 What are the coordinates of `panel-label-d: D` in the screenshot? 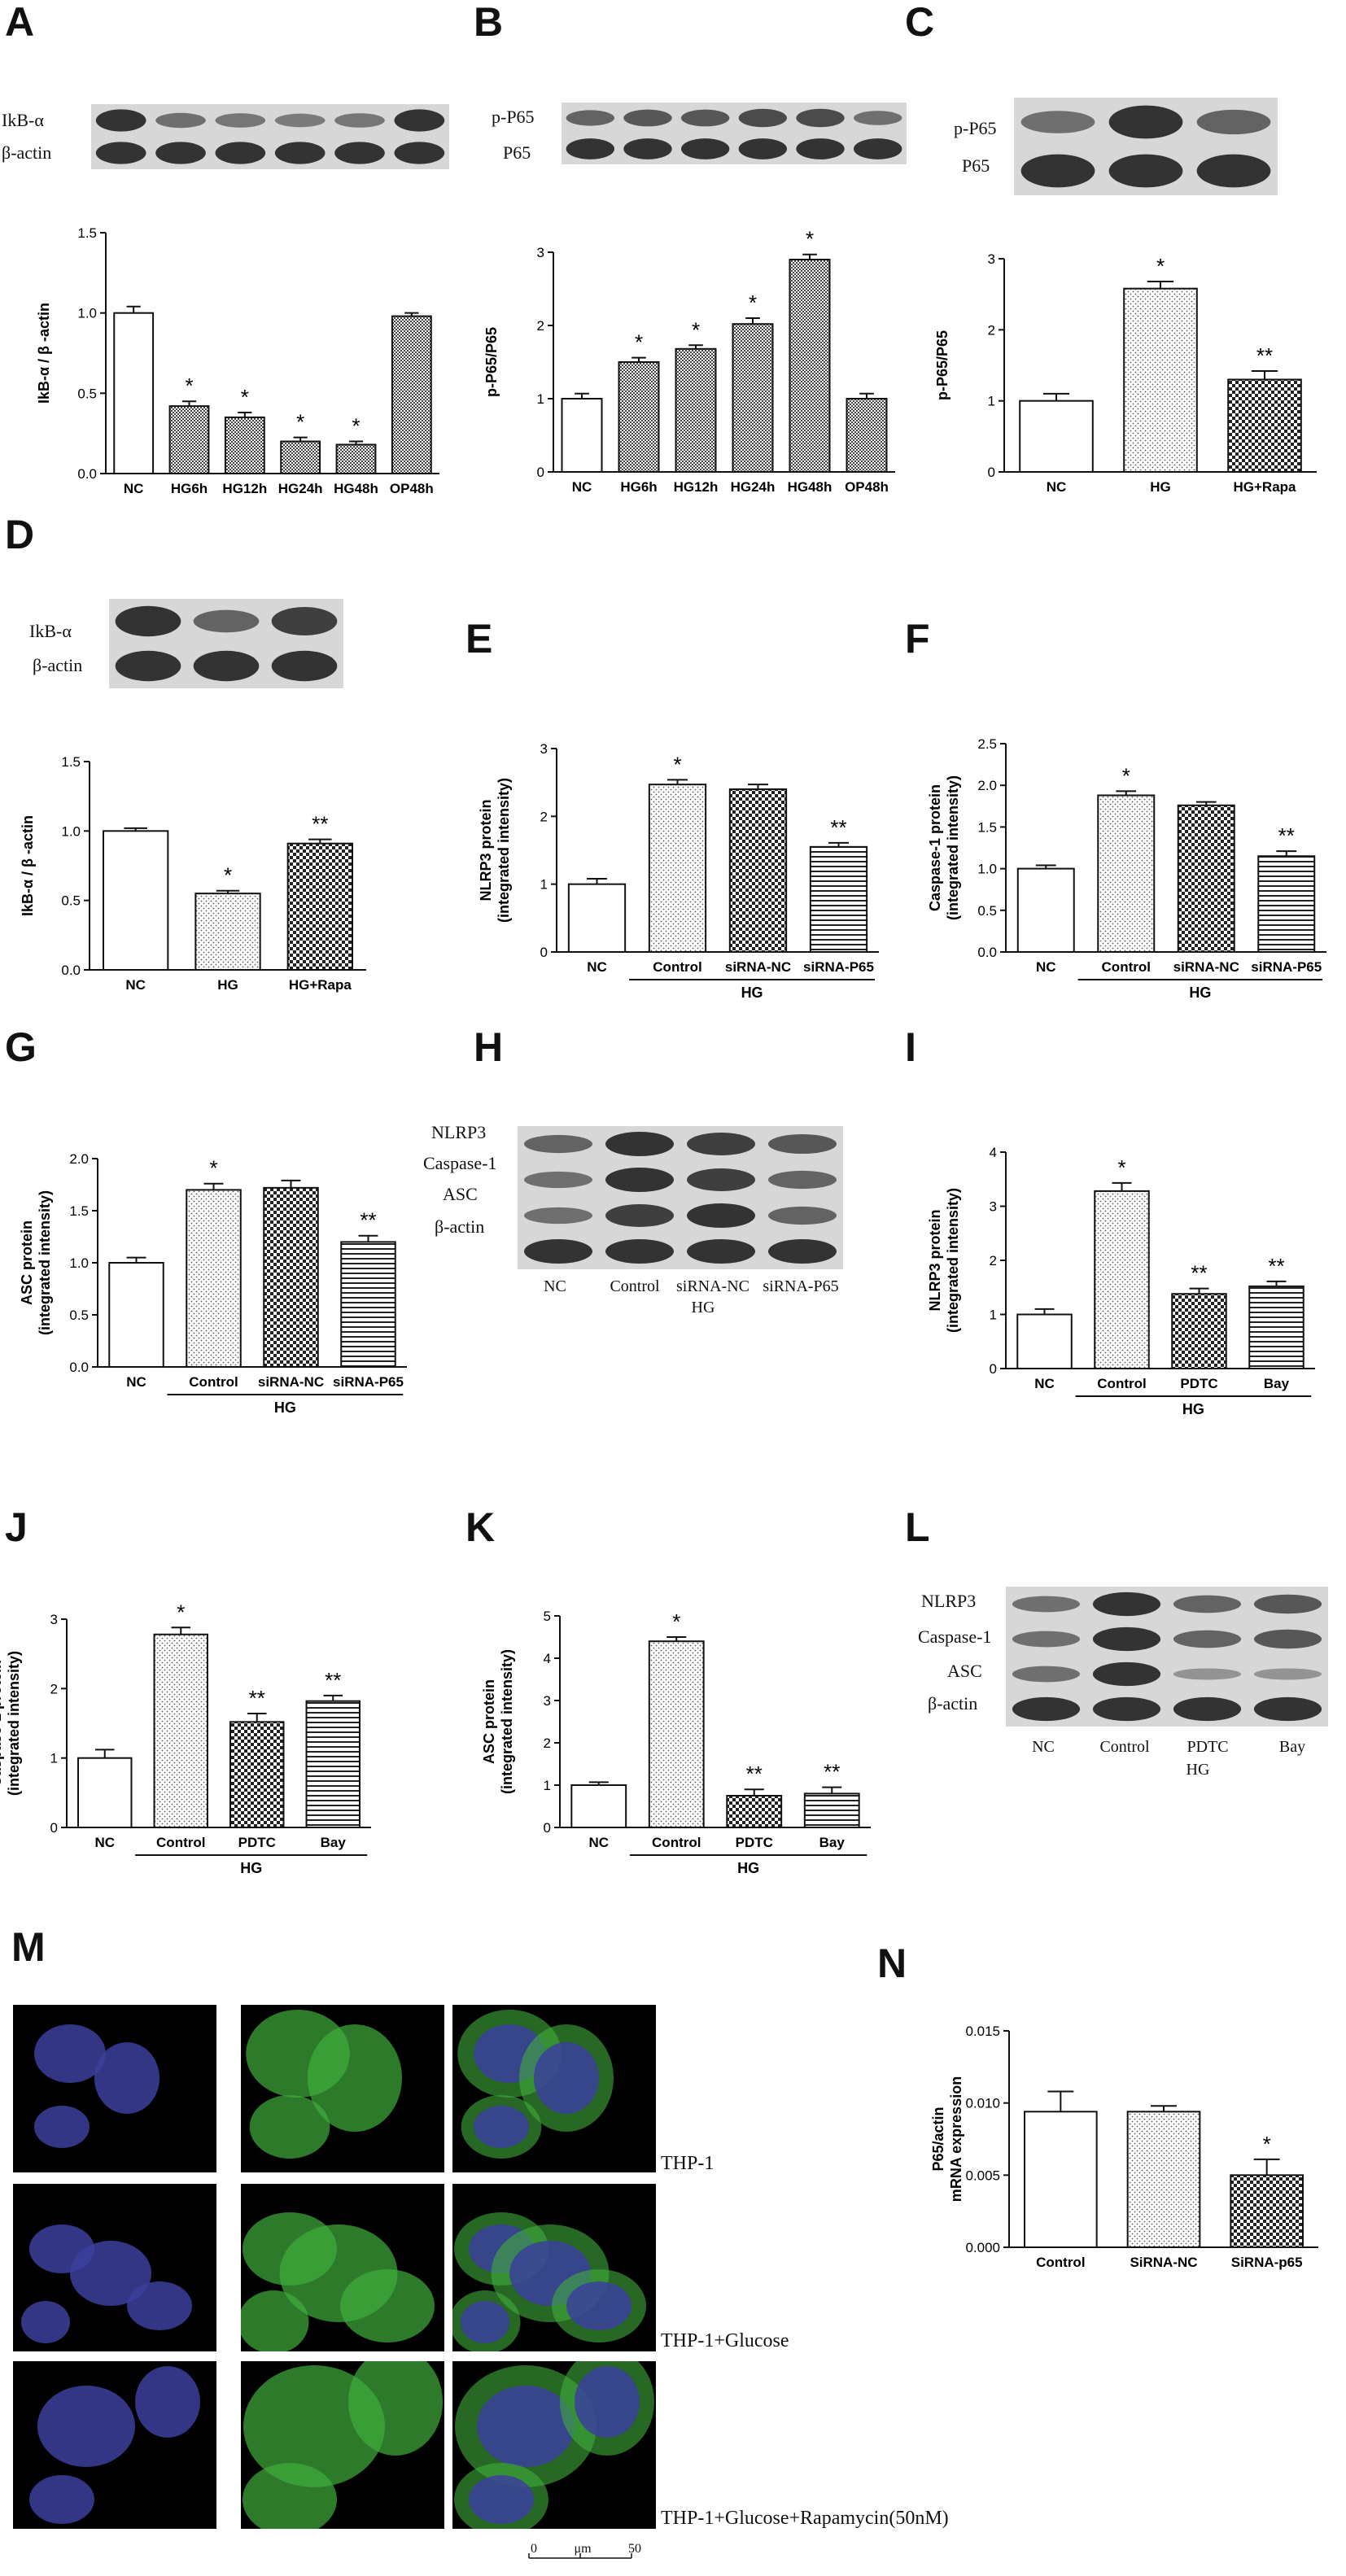 It's located at (20, 534).